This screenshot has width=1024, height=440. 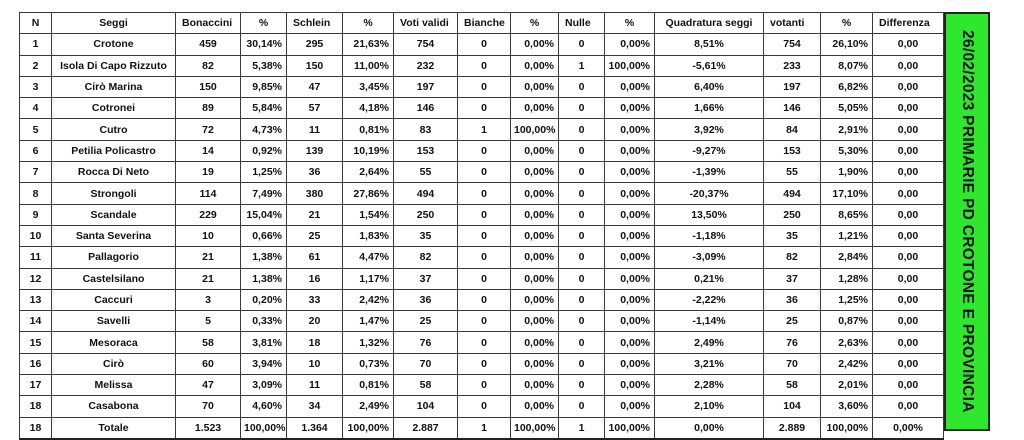 I want to click on cell-bonaccini: 150, so click(x=208, y=87).